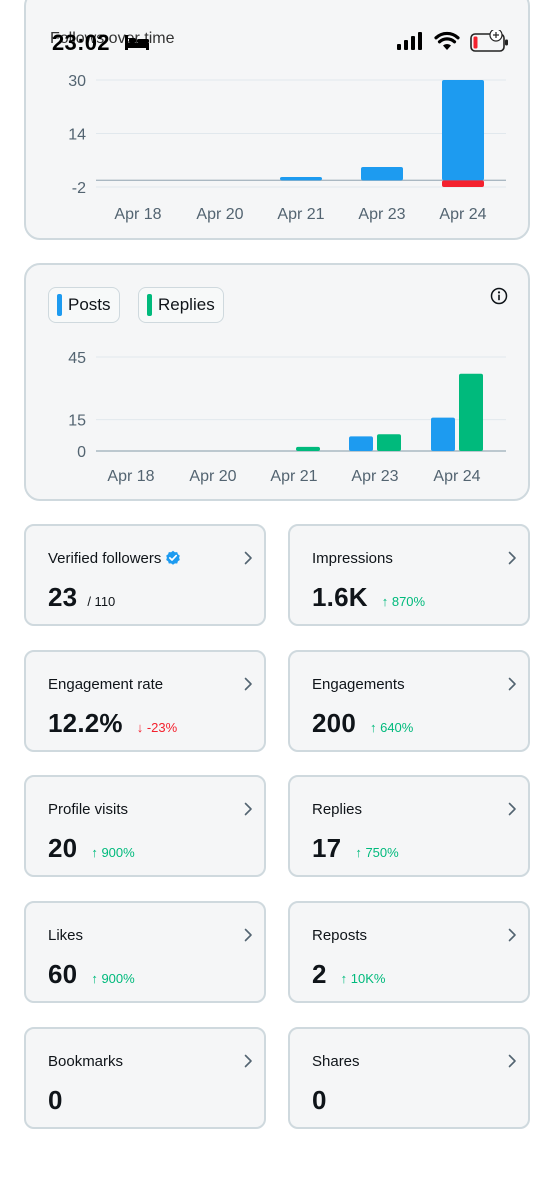 The height and width of the screenshot is (1200, 554). What do you see at coordinates (363, 978) in the screenshot?
I see `stat-change: ↑ 10K%` at bounding box center [363, 978].